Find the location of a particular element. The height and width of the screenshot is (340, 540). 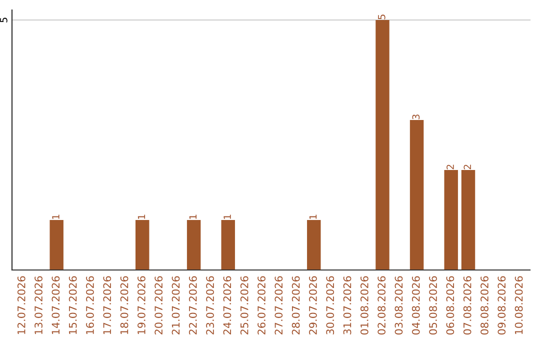

x-tick-label: 14.07.2026 is located at coordinates (56, 305).